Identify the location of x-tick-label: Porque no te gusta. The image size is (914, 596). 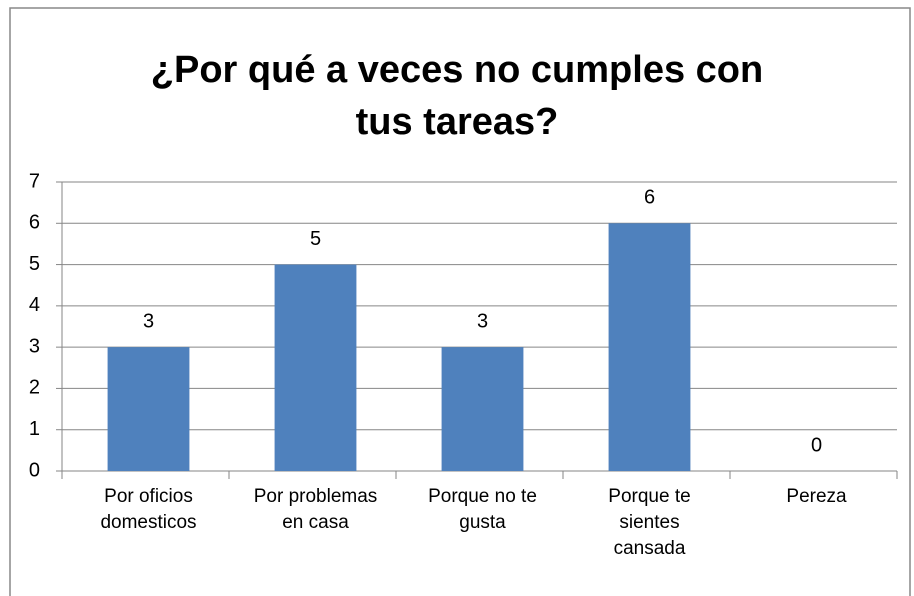
(482, 509).